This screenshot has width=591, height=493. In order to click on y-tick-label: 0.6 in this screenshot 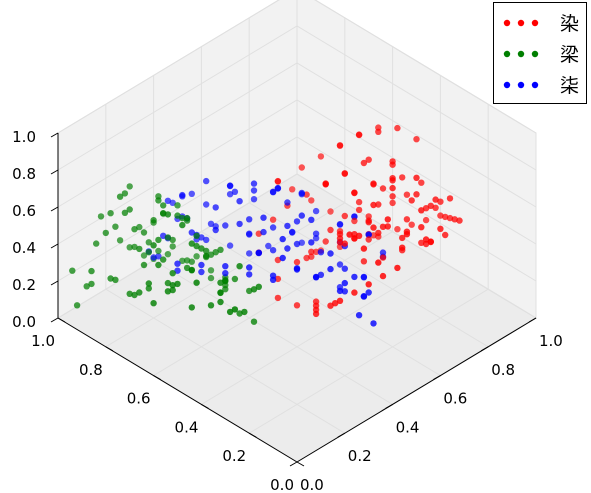, I will do `click(455, 399)`.